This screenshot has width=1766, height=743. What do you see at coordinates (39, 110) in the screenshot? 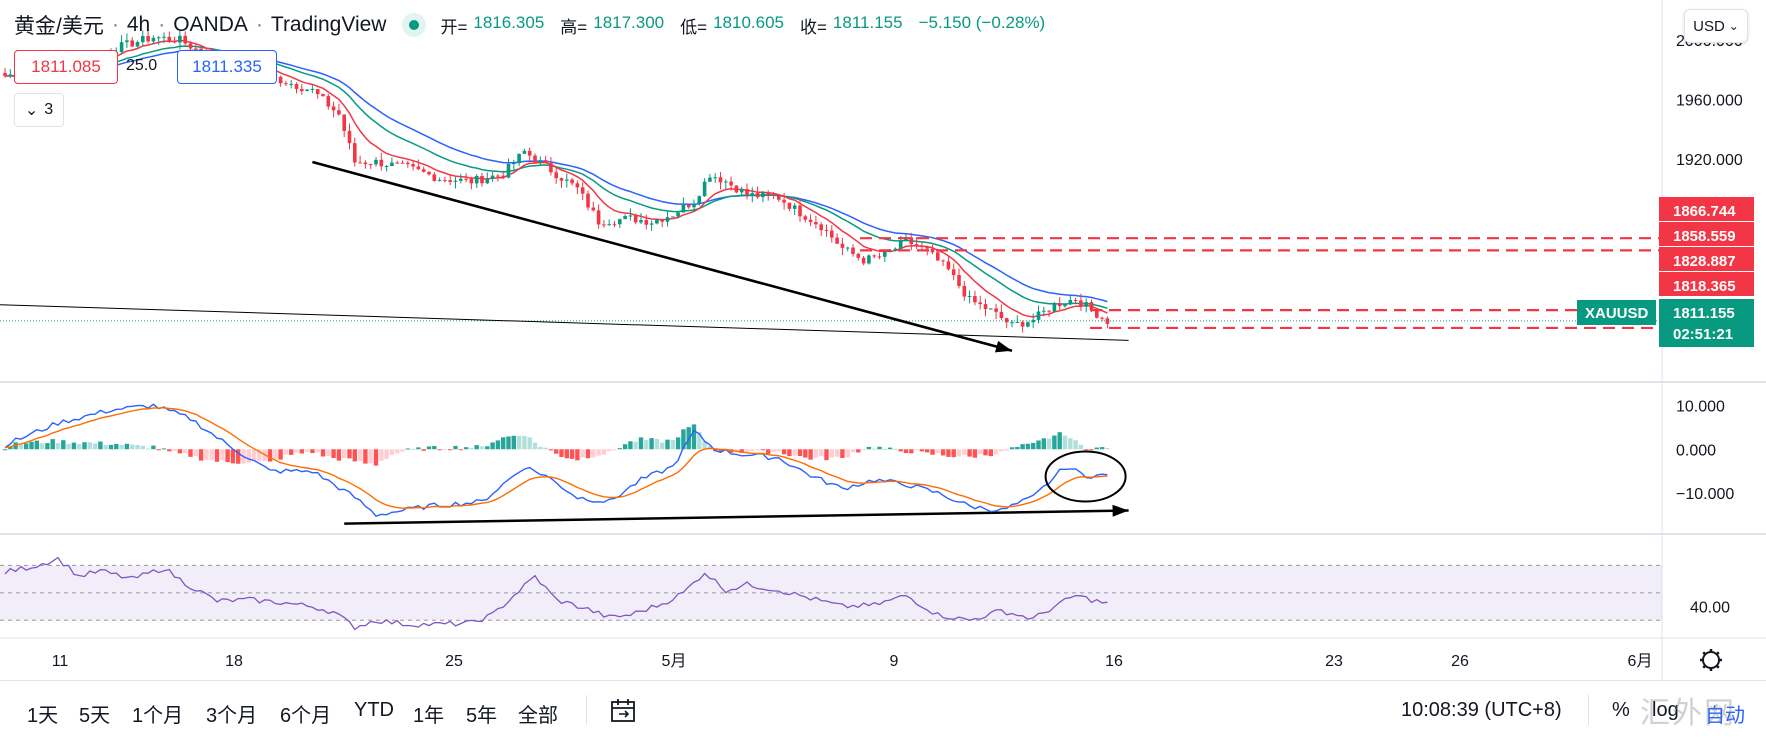
I see `indicators-toggle-button: ⌄ 3` at bounding box center [39, 110].